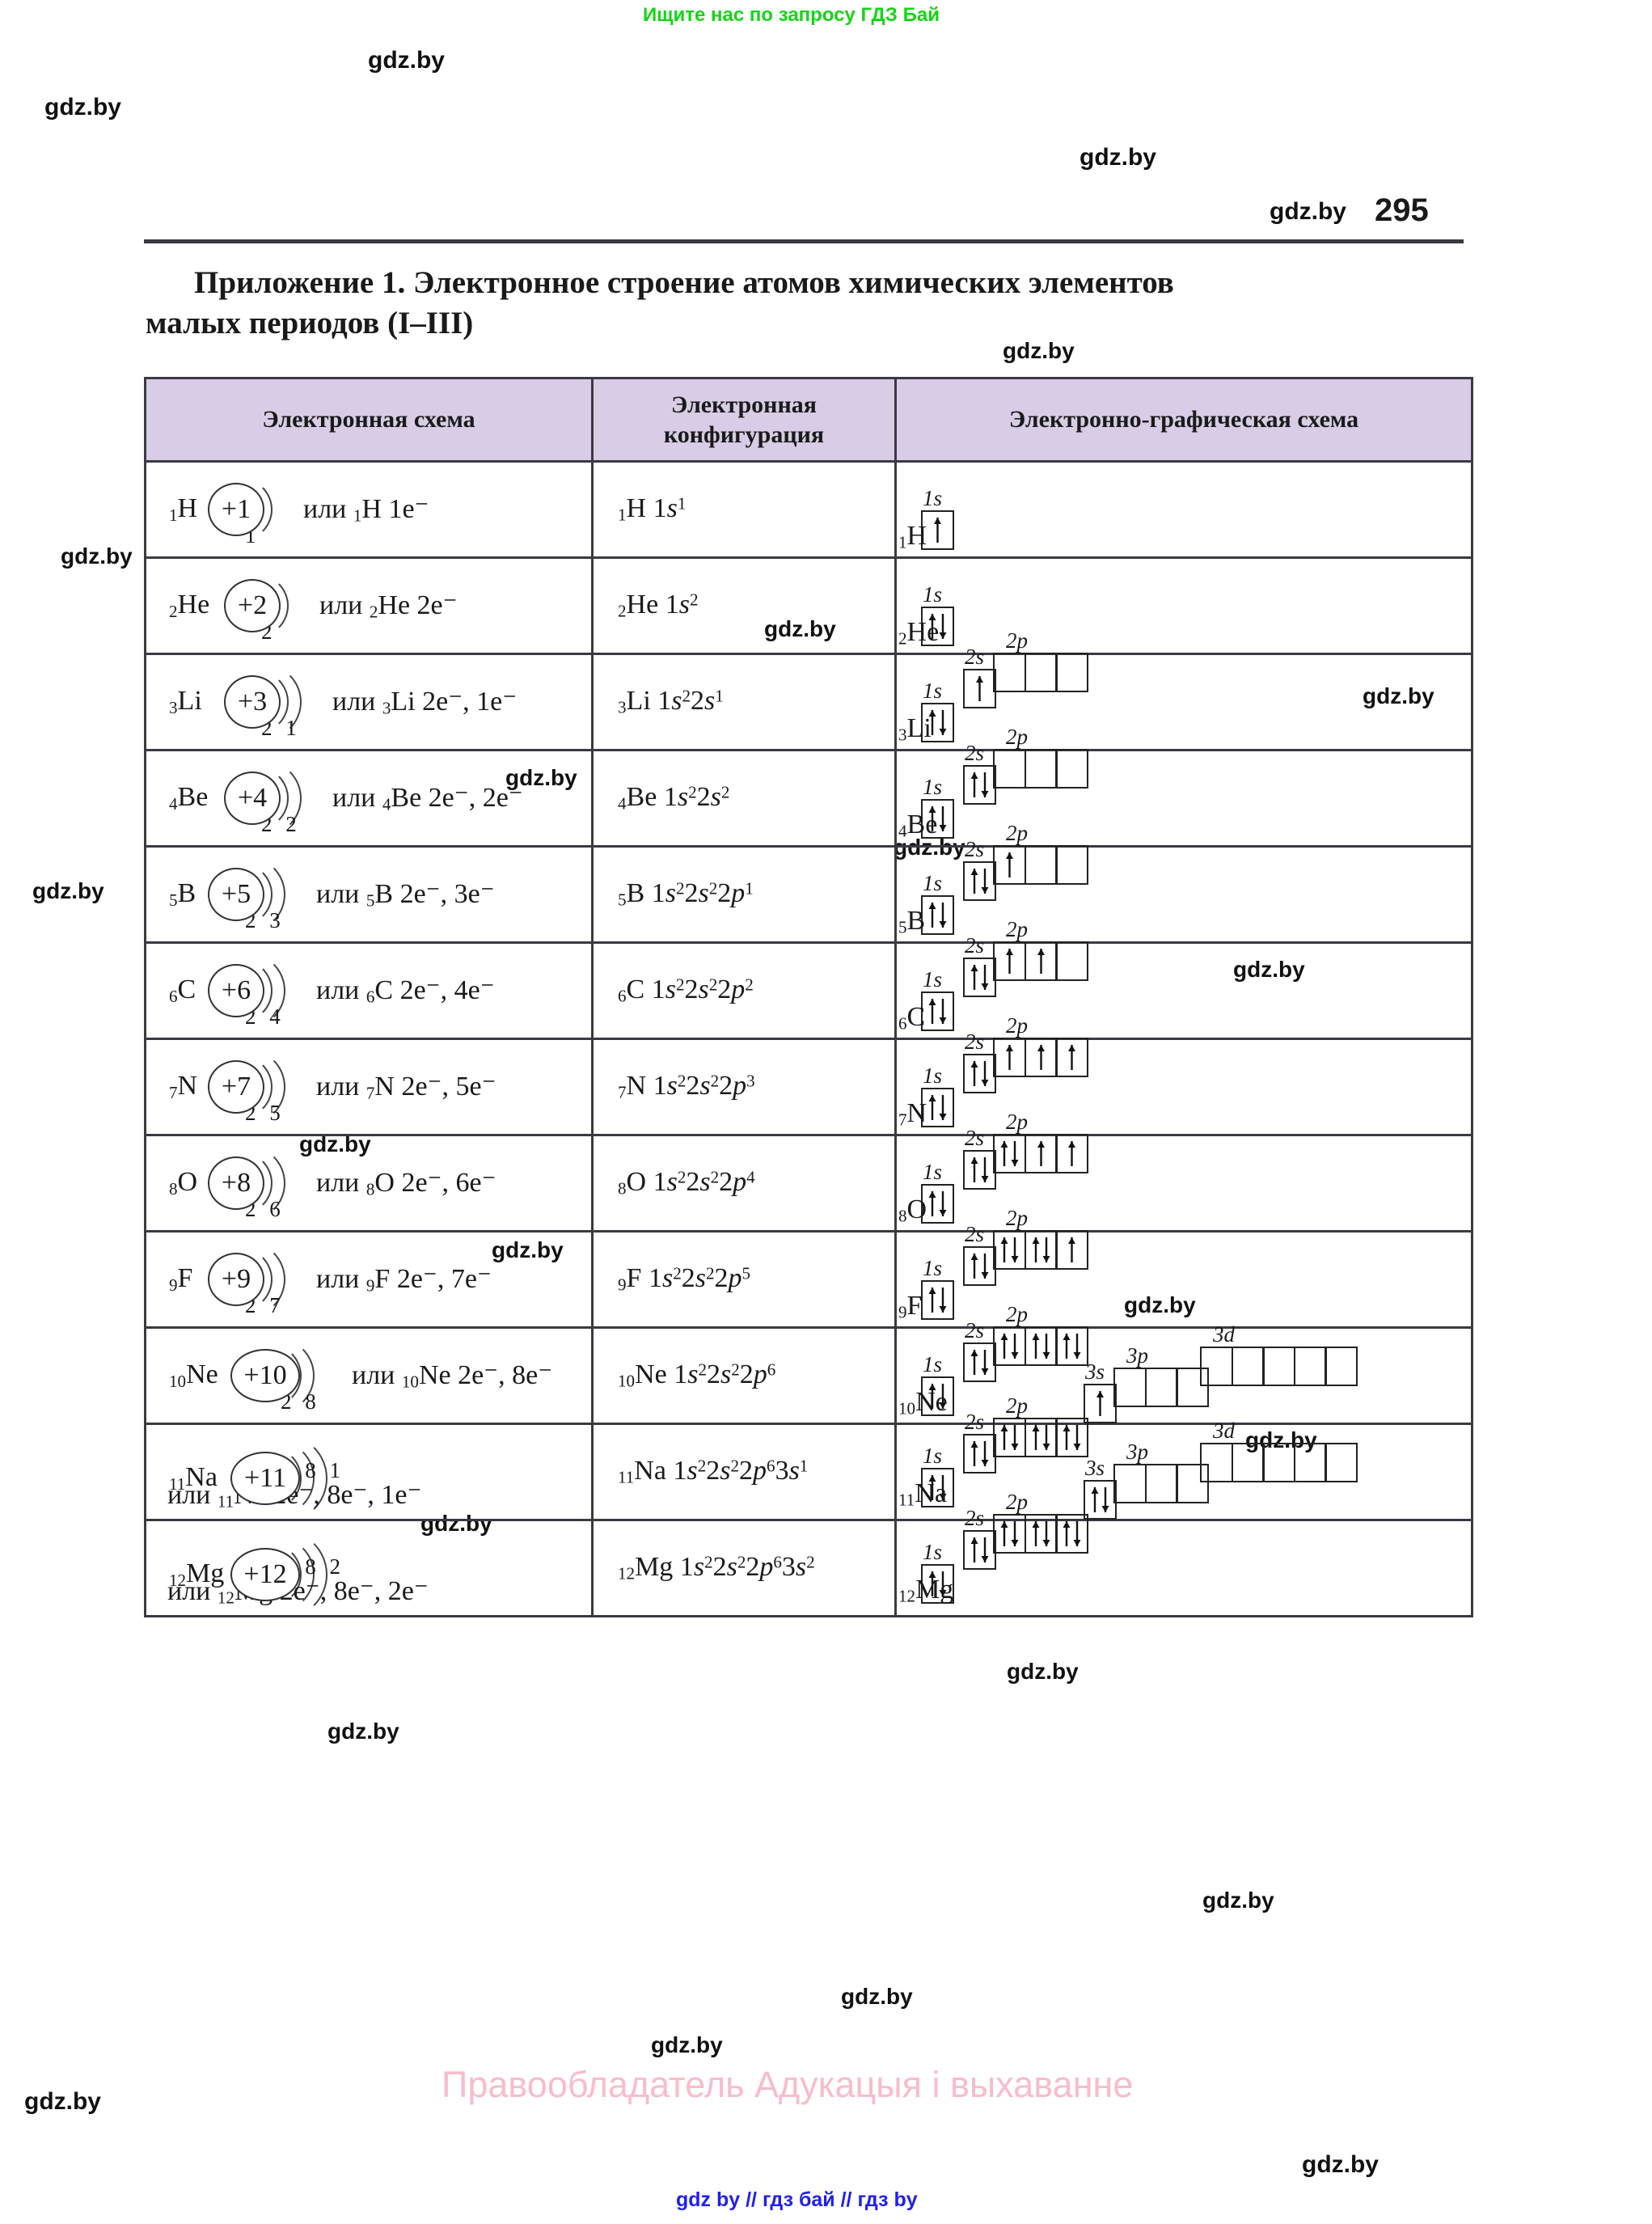 The image size is (1652, 2224). What do you see at coordinates (744, 1087) in the screenshot?
I see `cell-electron-configuration: 7N 1s22s22p3` at bounding box center [744, 1087].